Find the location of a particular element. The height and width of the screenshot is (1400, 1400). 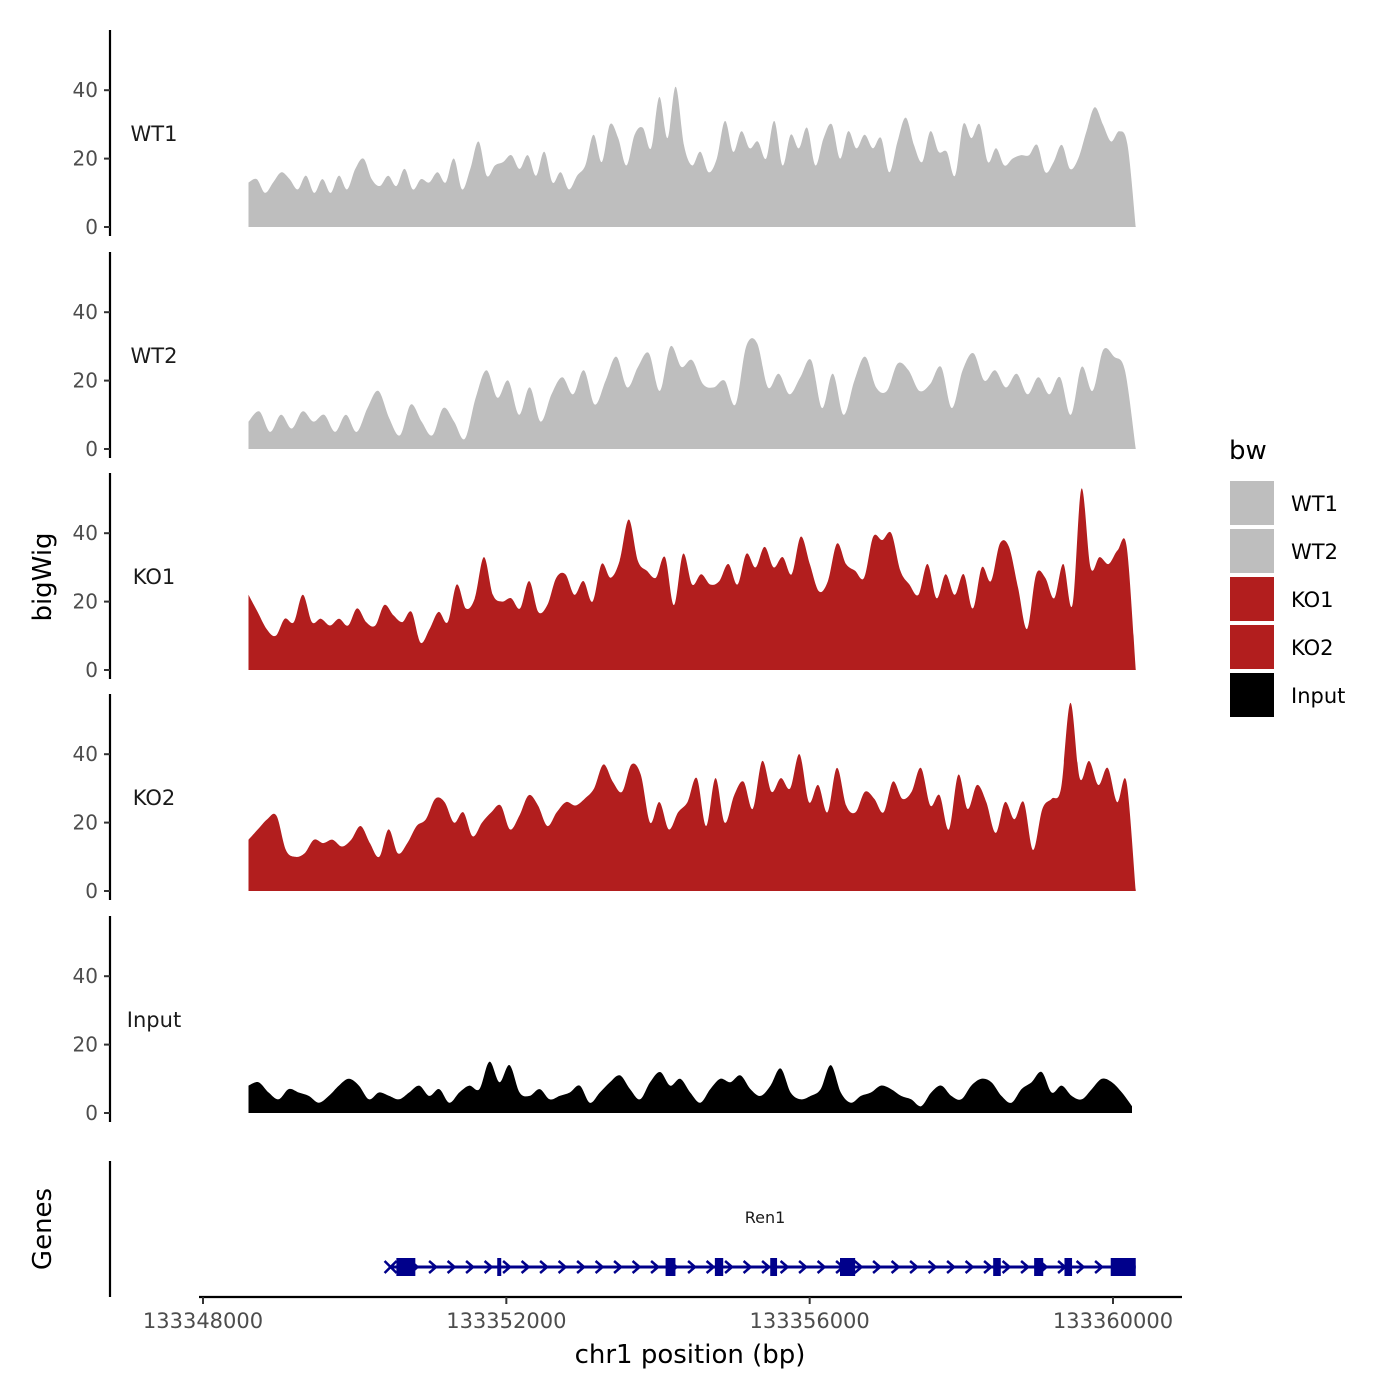

x-tick-label: 133360000 is located at coordinates (1113, 1321).